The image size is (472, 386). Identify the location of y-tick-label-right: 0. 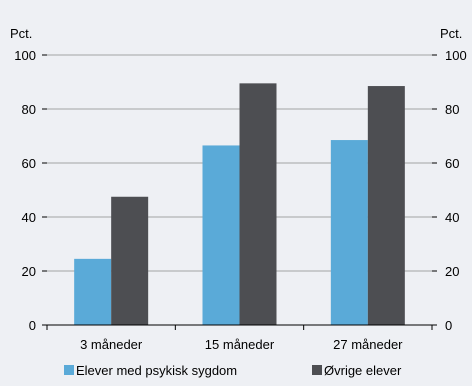
(448, 325).